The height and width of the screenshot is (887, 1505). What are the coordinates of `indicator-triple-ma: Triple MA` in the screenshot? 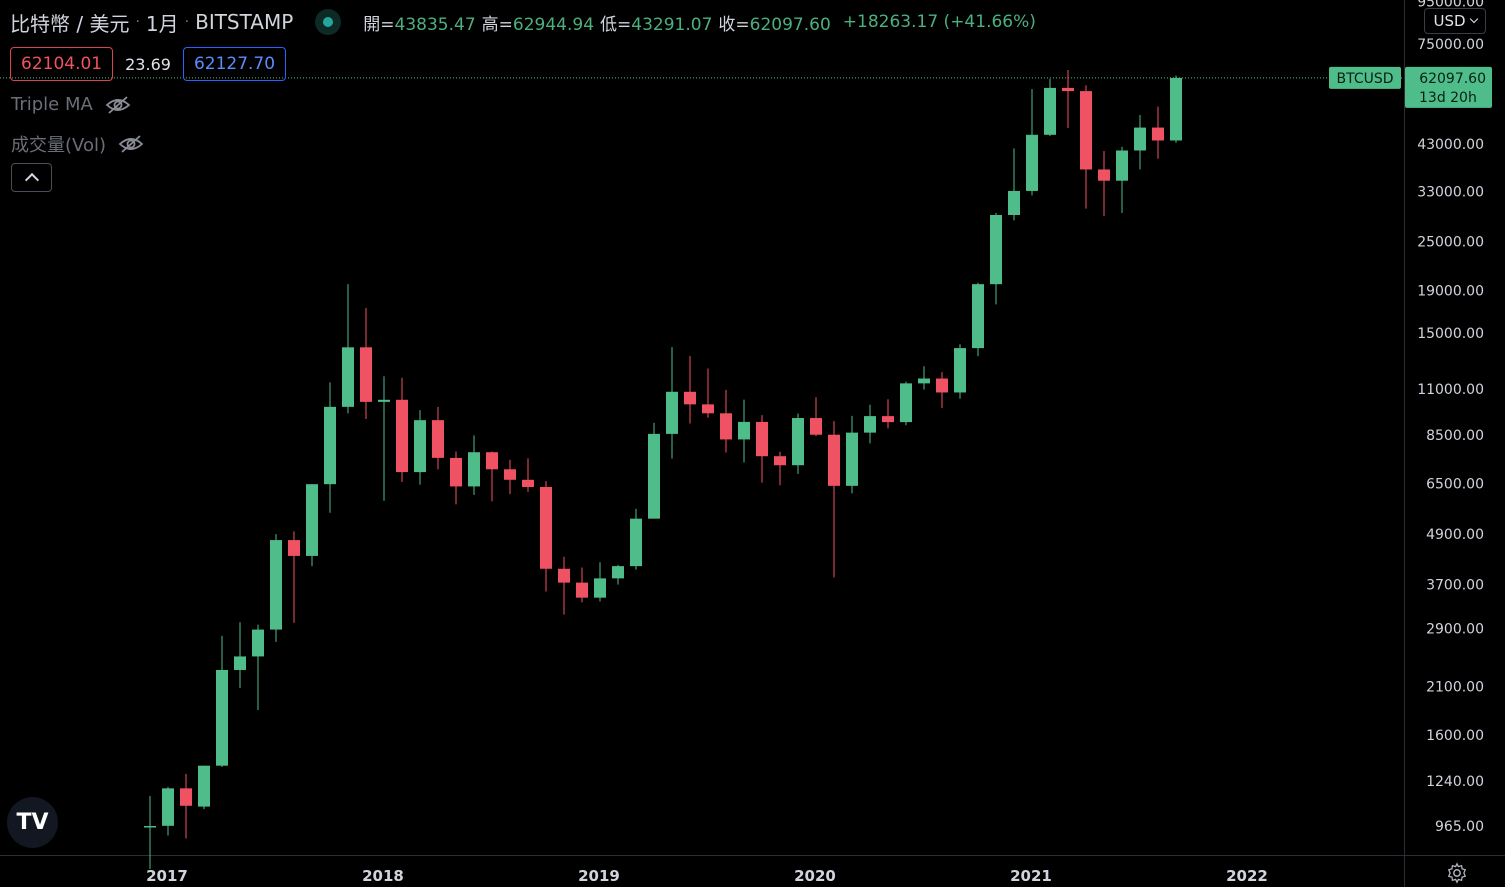 It's located at (71, 104).